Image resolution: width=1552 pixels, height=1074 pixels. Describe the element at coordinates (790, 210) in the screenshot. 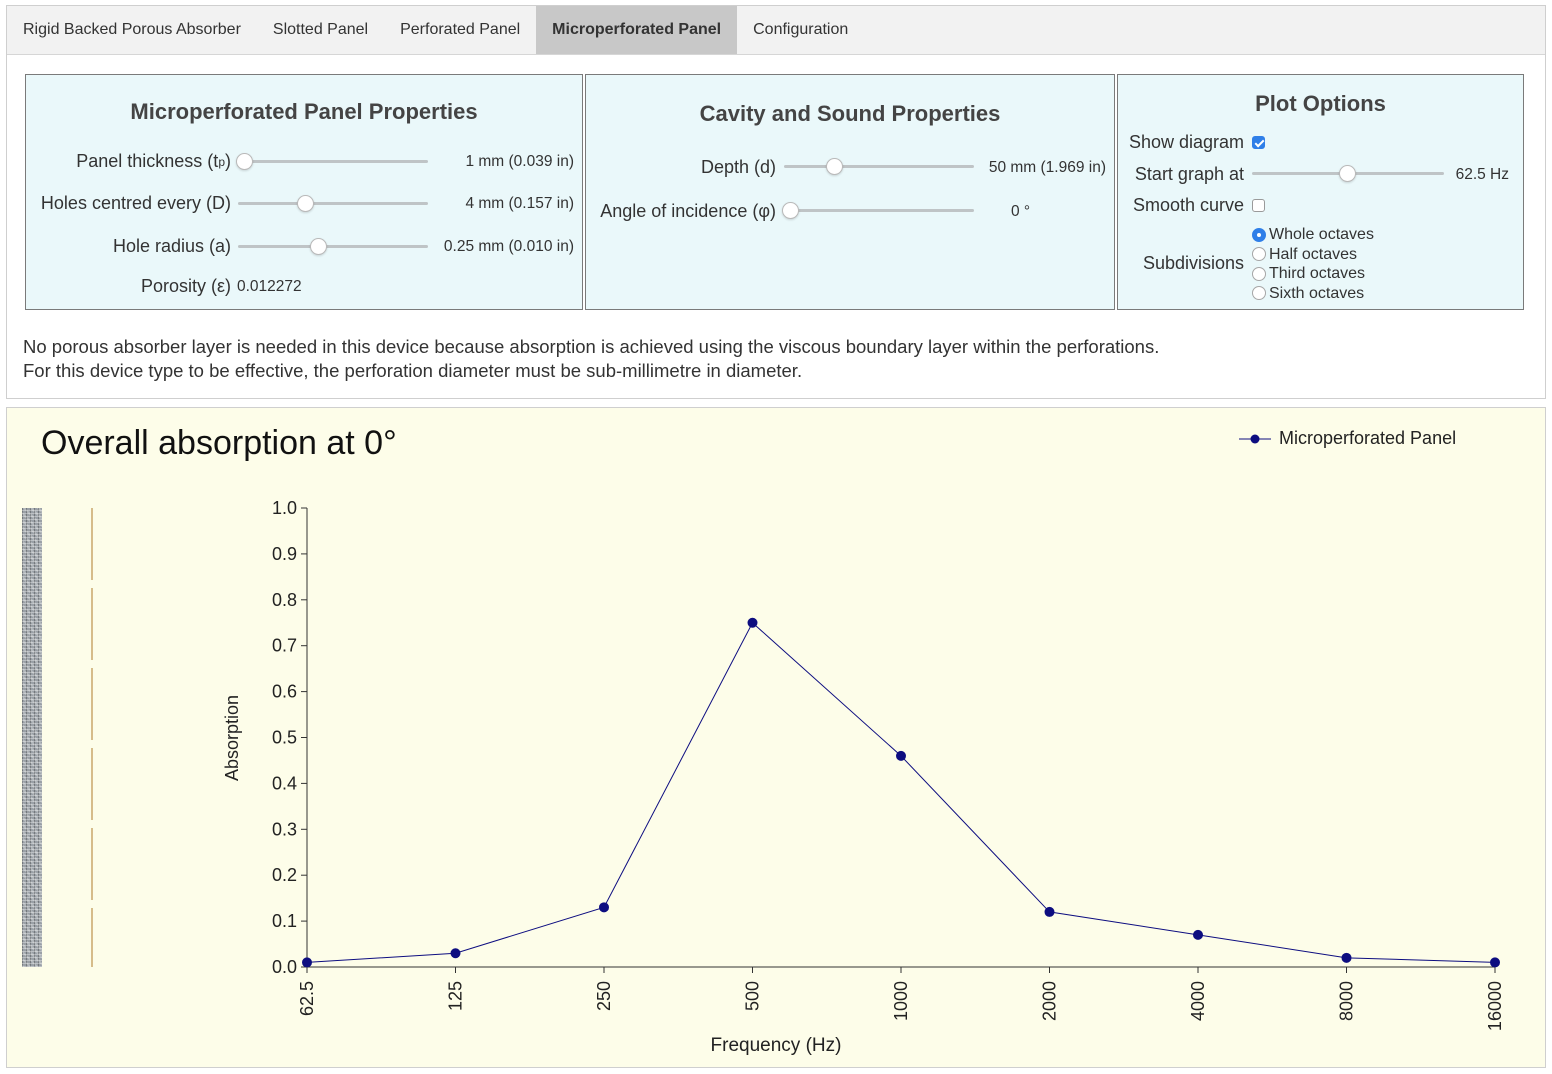

I see `angle-slider-thumb` at that location.